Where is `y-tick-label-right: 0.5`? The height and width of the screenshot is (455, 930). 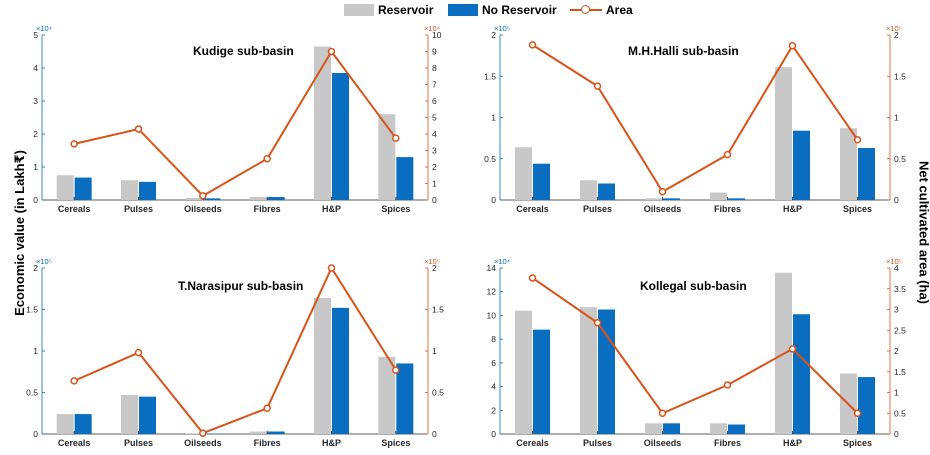
y-tick-label-right: 0.5 is located at coordinates (438, 393).